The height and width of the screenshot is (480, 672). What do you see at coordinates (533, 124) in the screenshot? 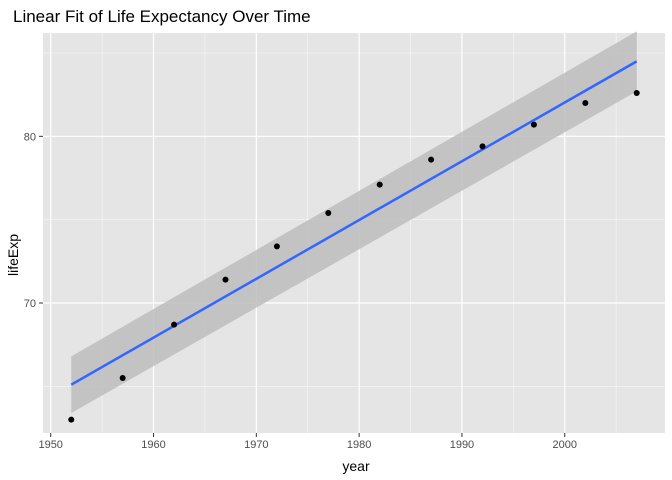
I see `data-point-1997` at bounding box center [533, 124].